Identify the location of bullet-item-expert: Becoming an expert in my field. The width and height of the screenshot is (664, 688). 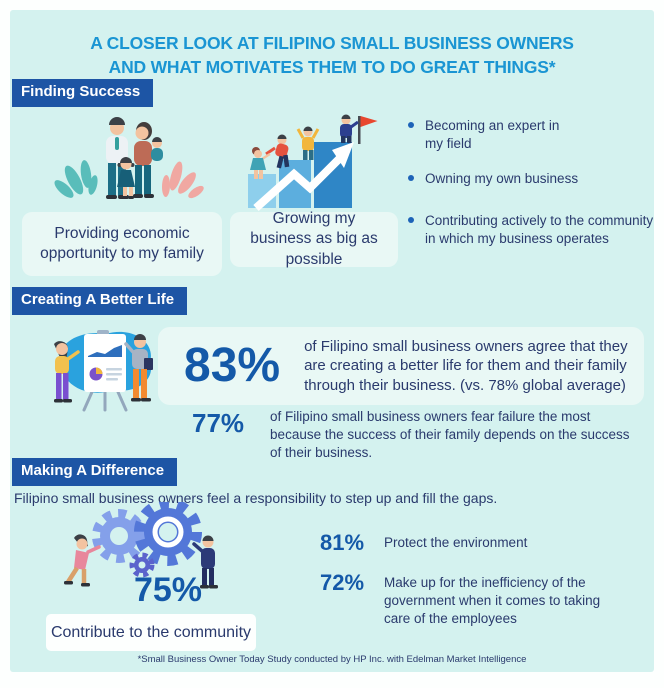
(535, 135).